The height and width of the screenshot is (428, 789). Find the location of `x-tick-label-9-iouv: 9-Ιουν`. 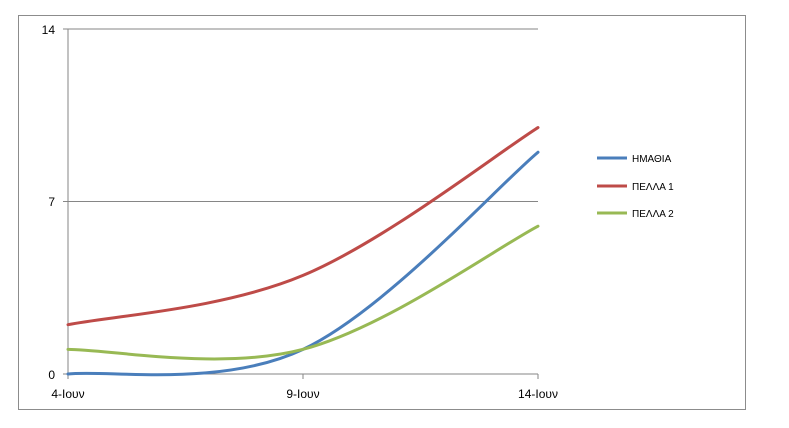

x-tick-label-9-iouv: 9-Ιουν is located at coordinates (302, 394).